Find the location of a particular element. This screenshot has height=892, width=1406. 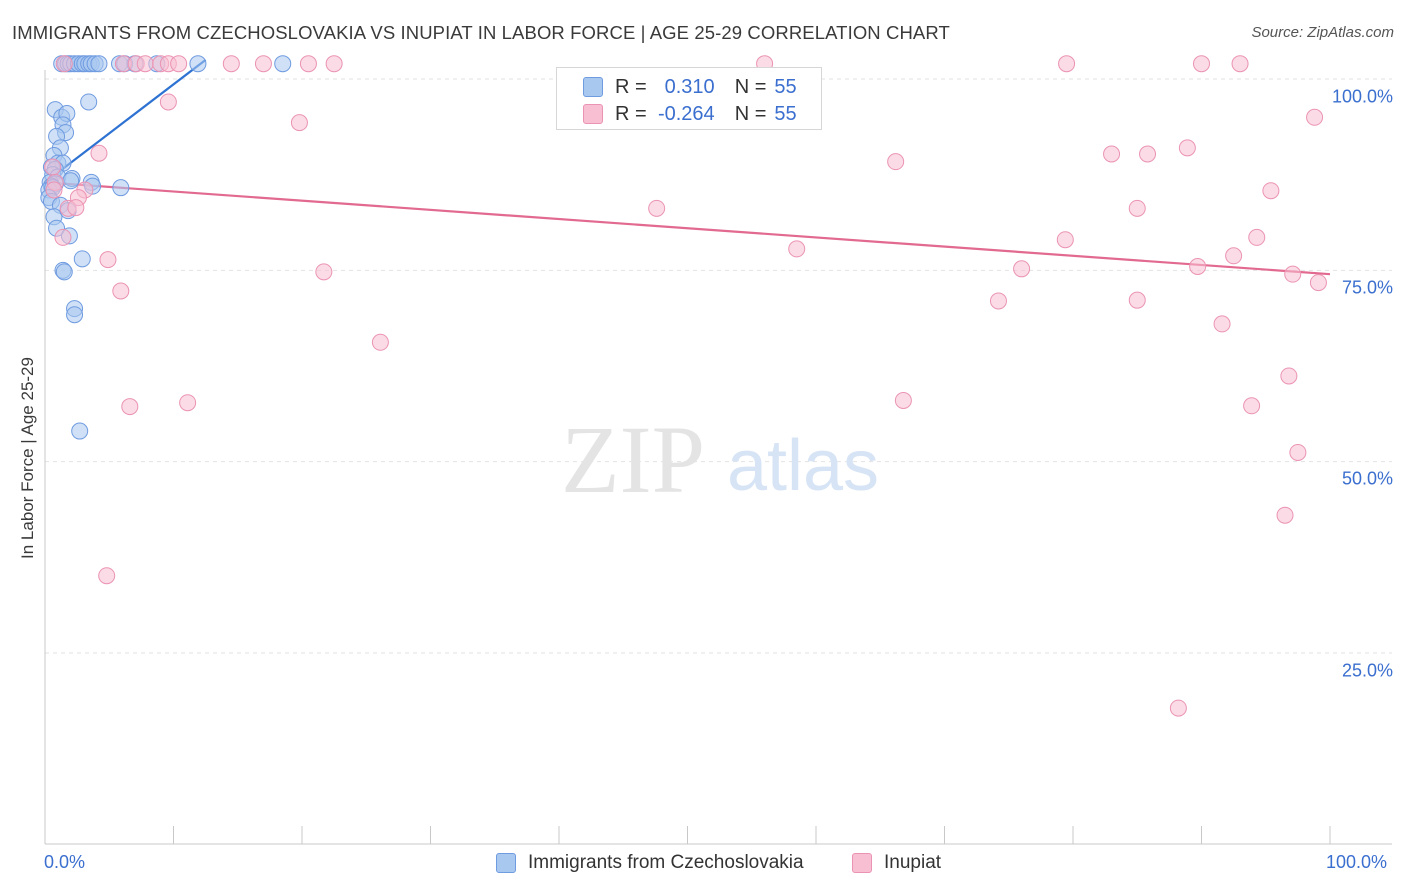

legend-row-czechoslovakia: R = 0.310 N = 55 is located at coordinates (690, 87).